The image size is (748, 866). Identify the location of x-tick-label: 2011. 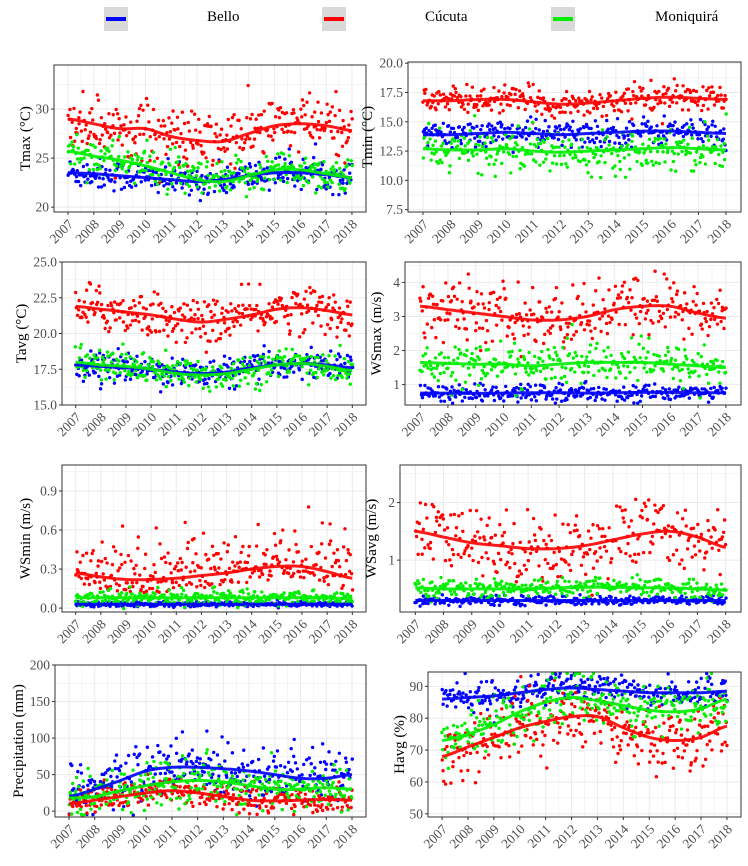
(169, 631).